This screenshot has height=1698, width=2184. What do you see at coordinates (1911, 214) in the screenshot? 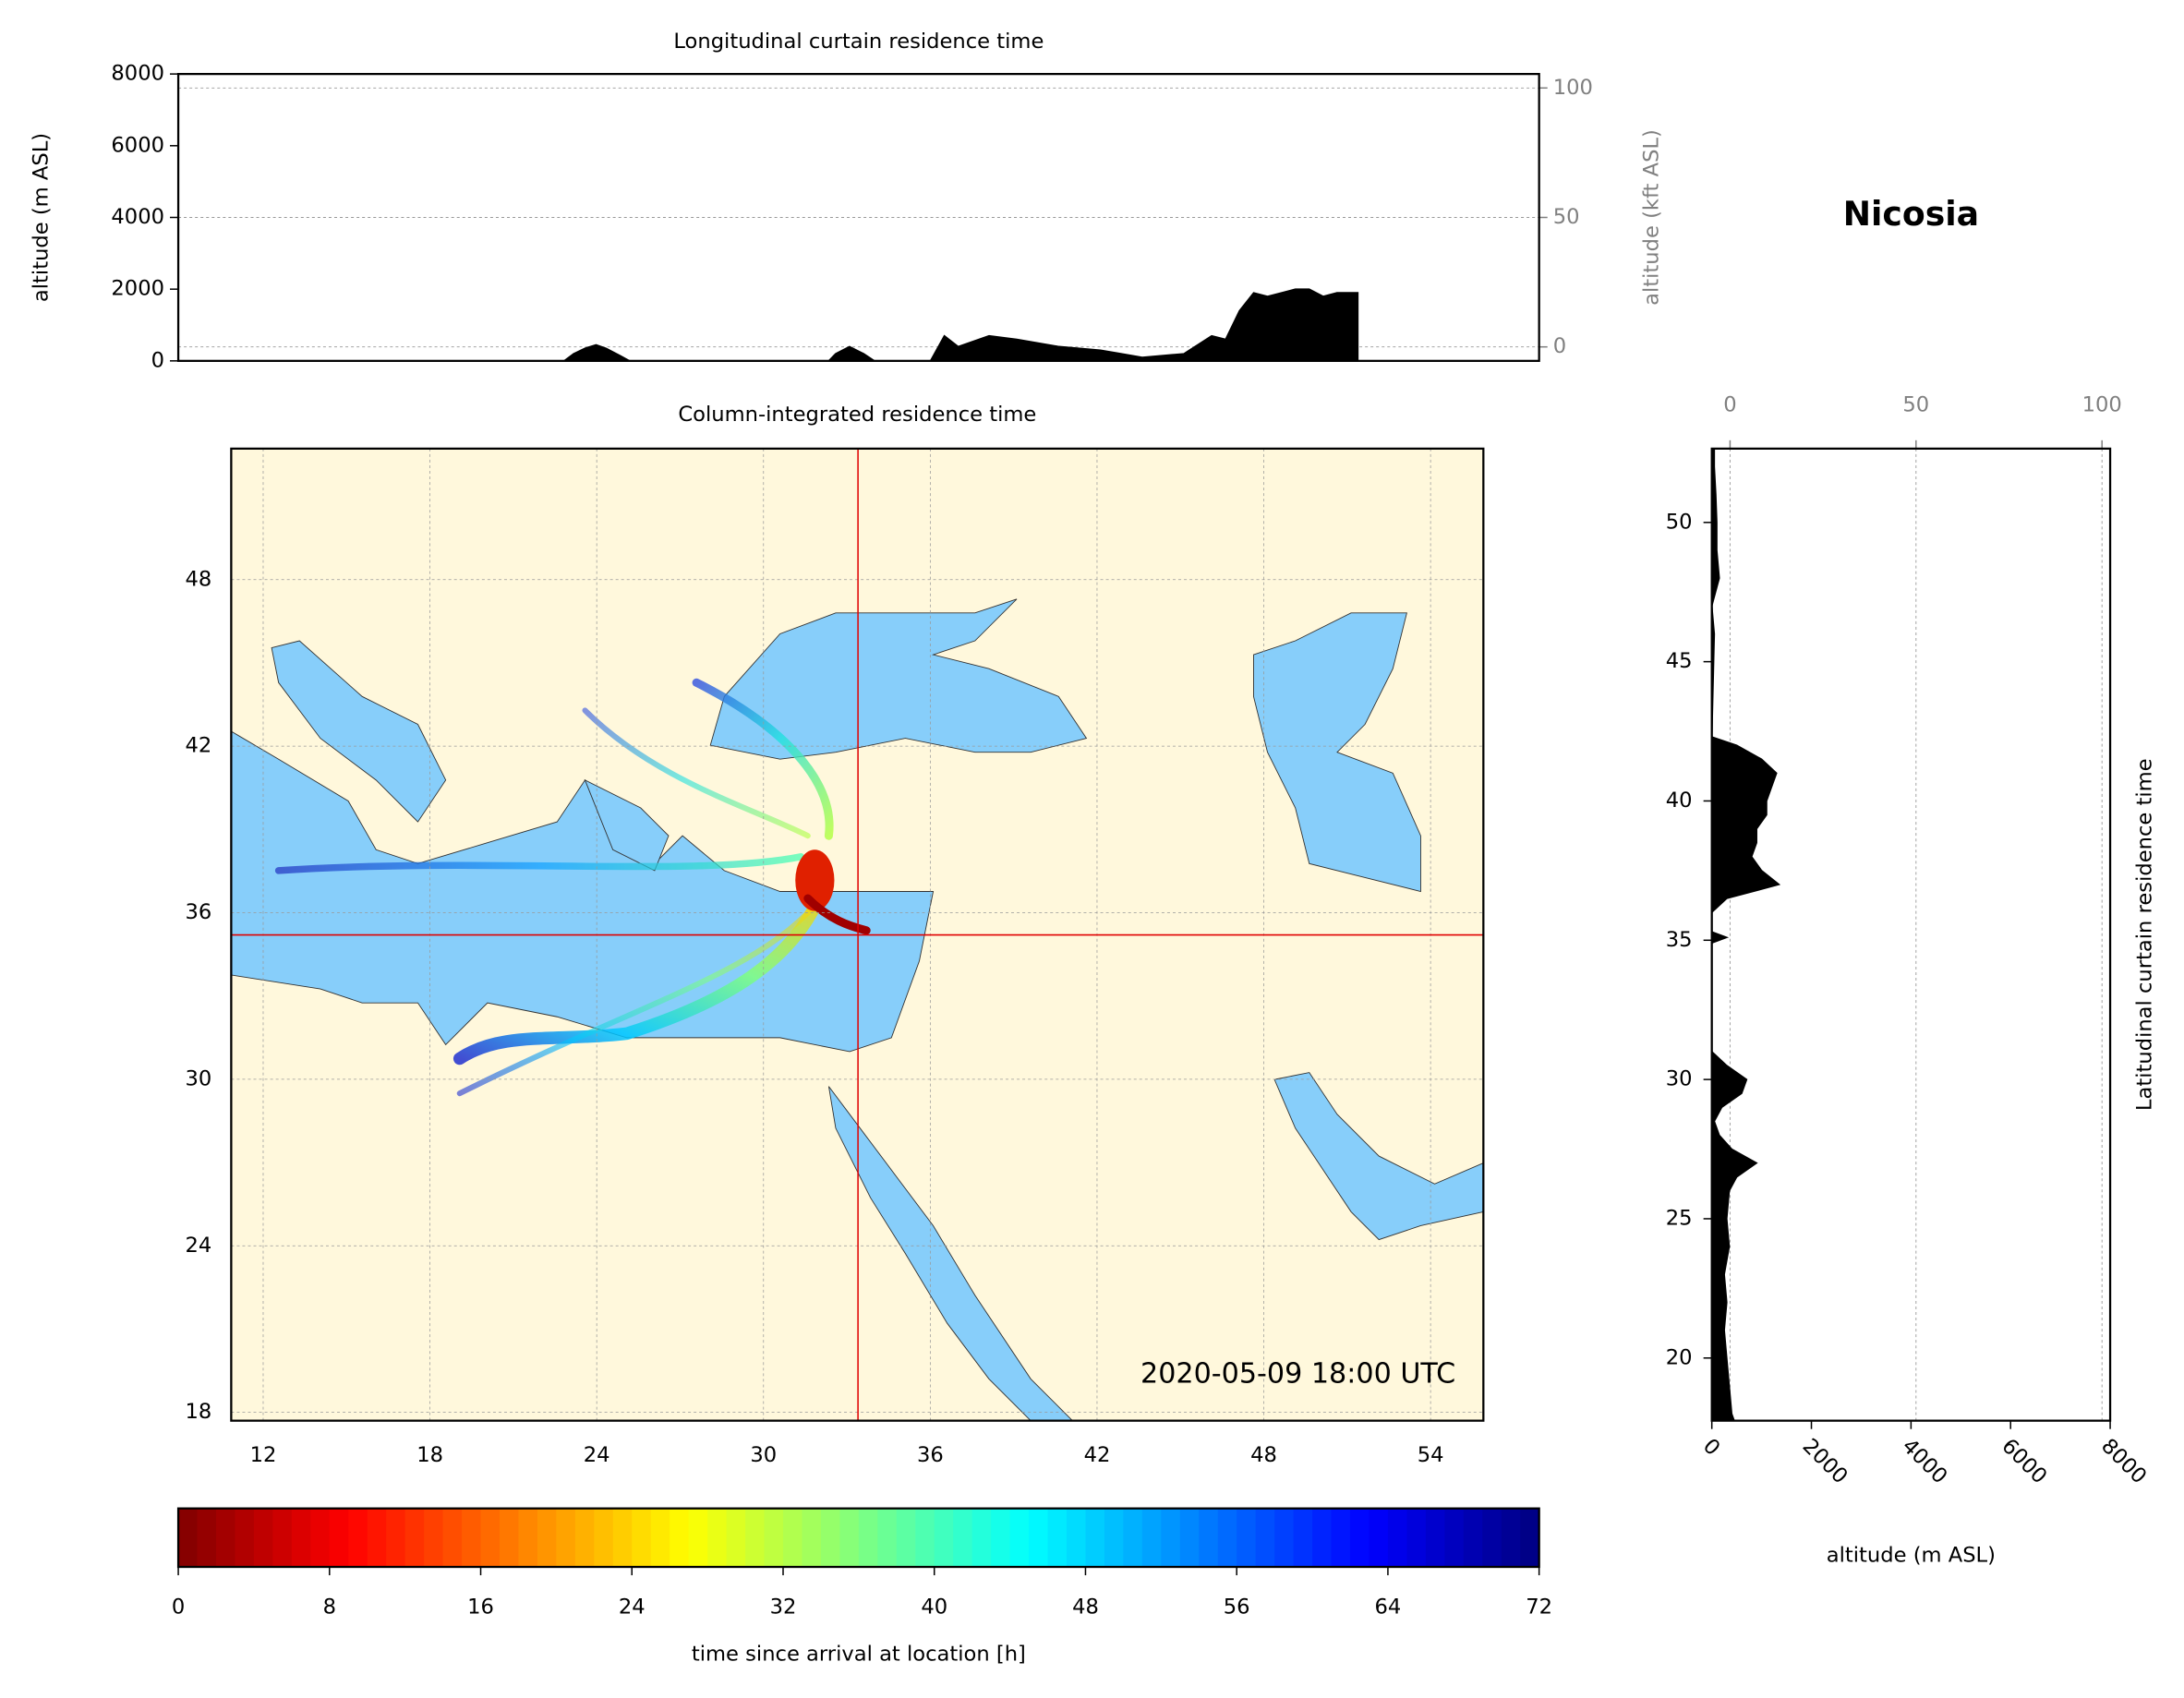
I see `figure-title: Nicosia` at bounding box center [1911, 214].